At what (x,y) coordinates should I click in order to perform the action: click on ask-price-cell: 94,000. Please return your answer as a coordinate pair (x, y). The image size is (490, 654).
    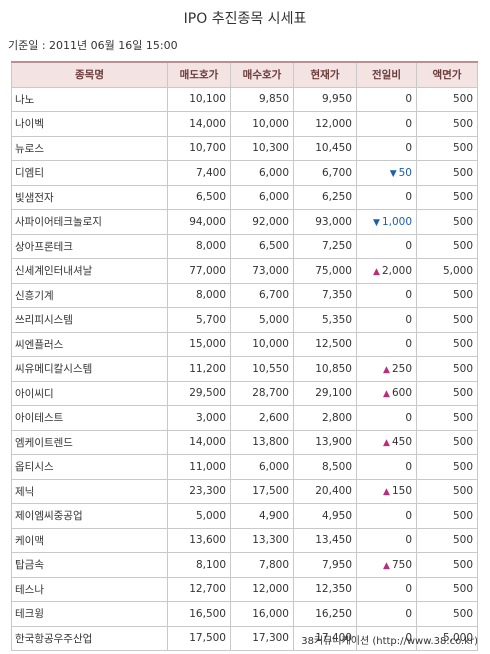
    Looking at the image, I should click on (199, 222).